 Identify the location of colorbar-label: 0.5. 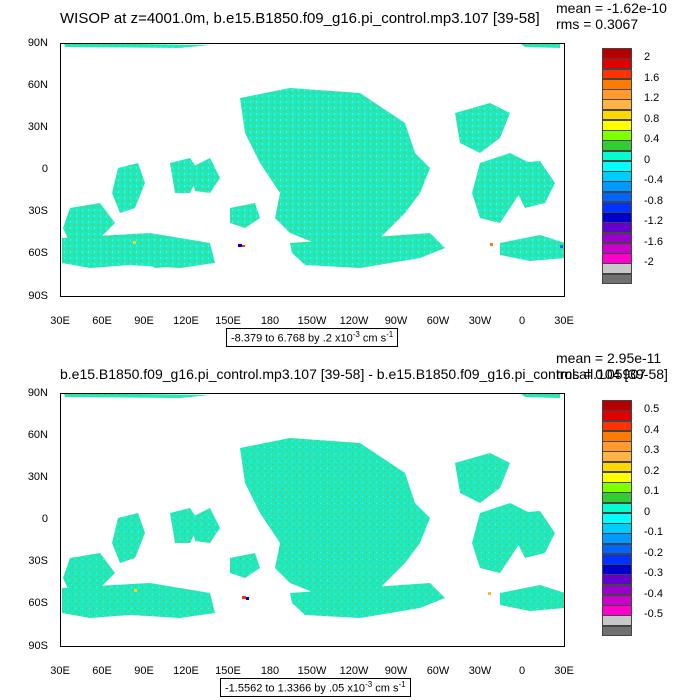
(652, 409).